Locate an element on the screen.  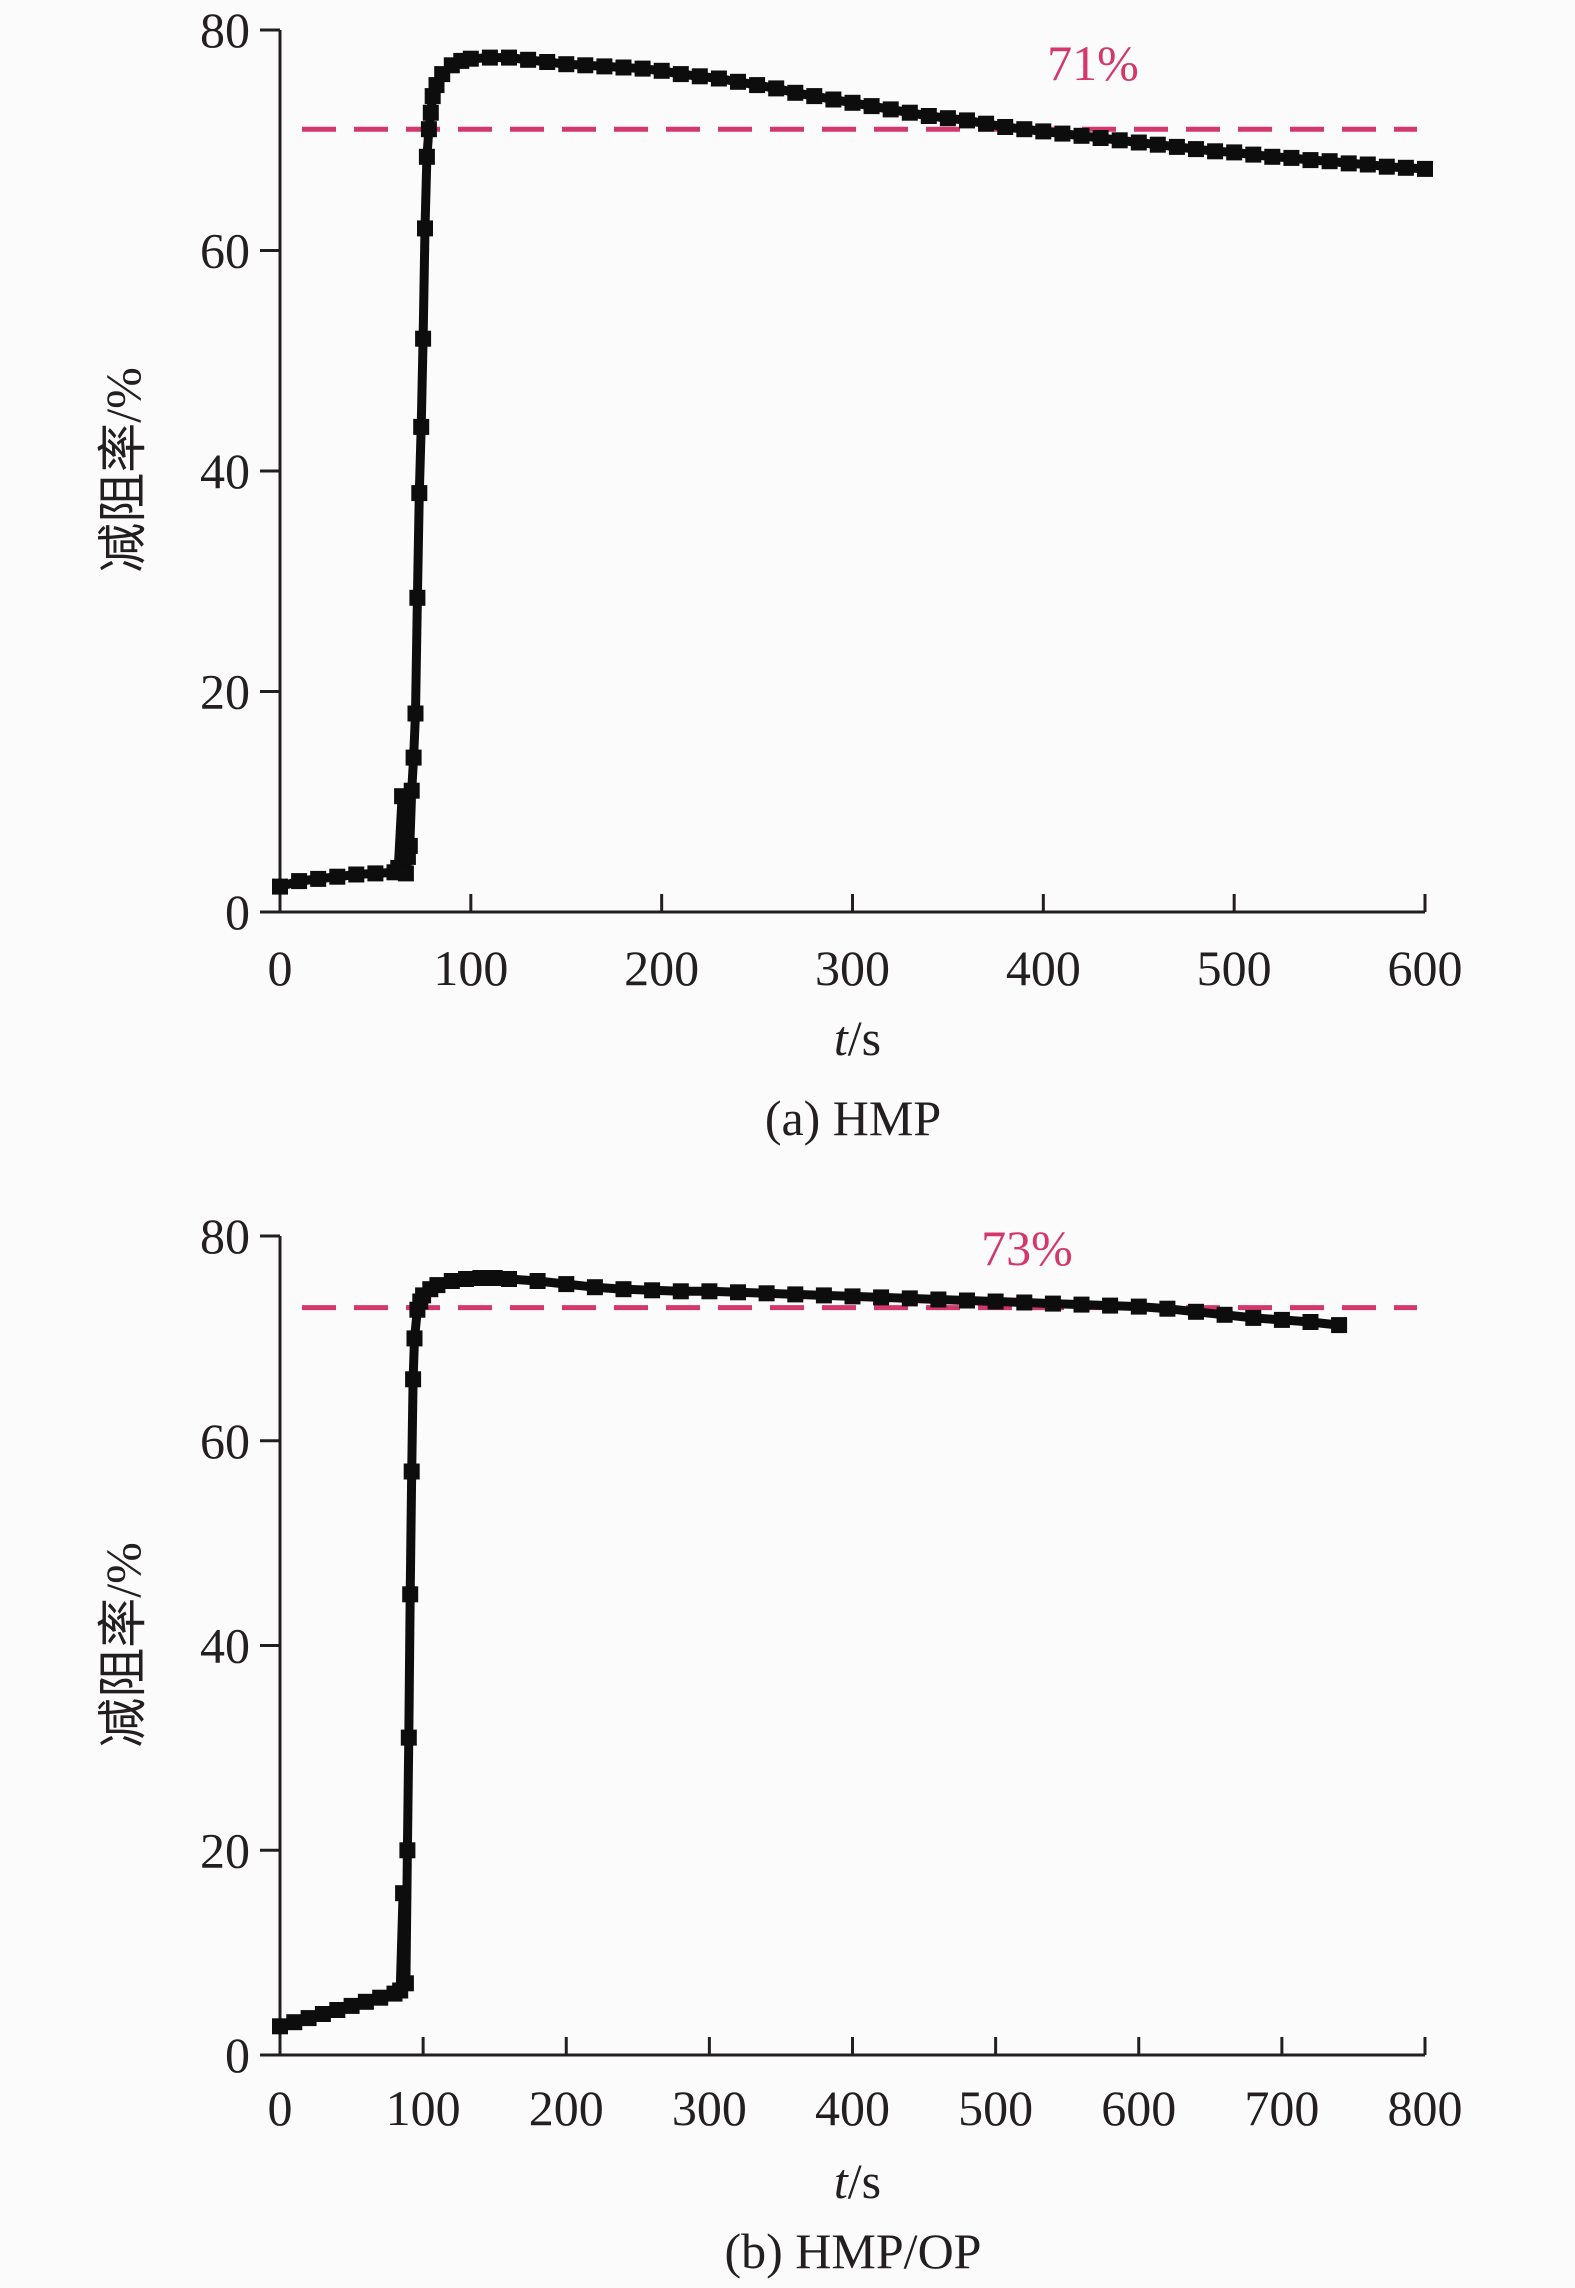
x-axis-title: t/s is located at coordinates (857, 2181).